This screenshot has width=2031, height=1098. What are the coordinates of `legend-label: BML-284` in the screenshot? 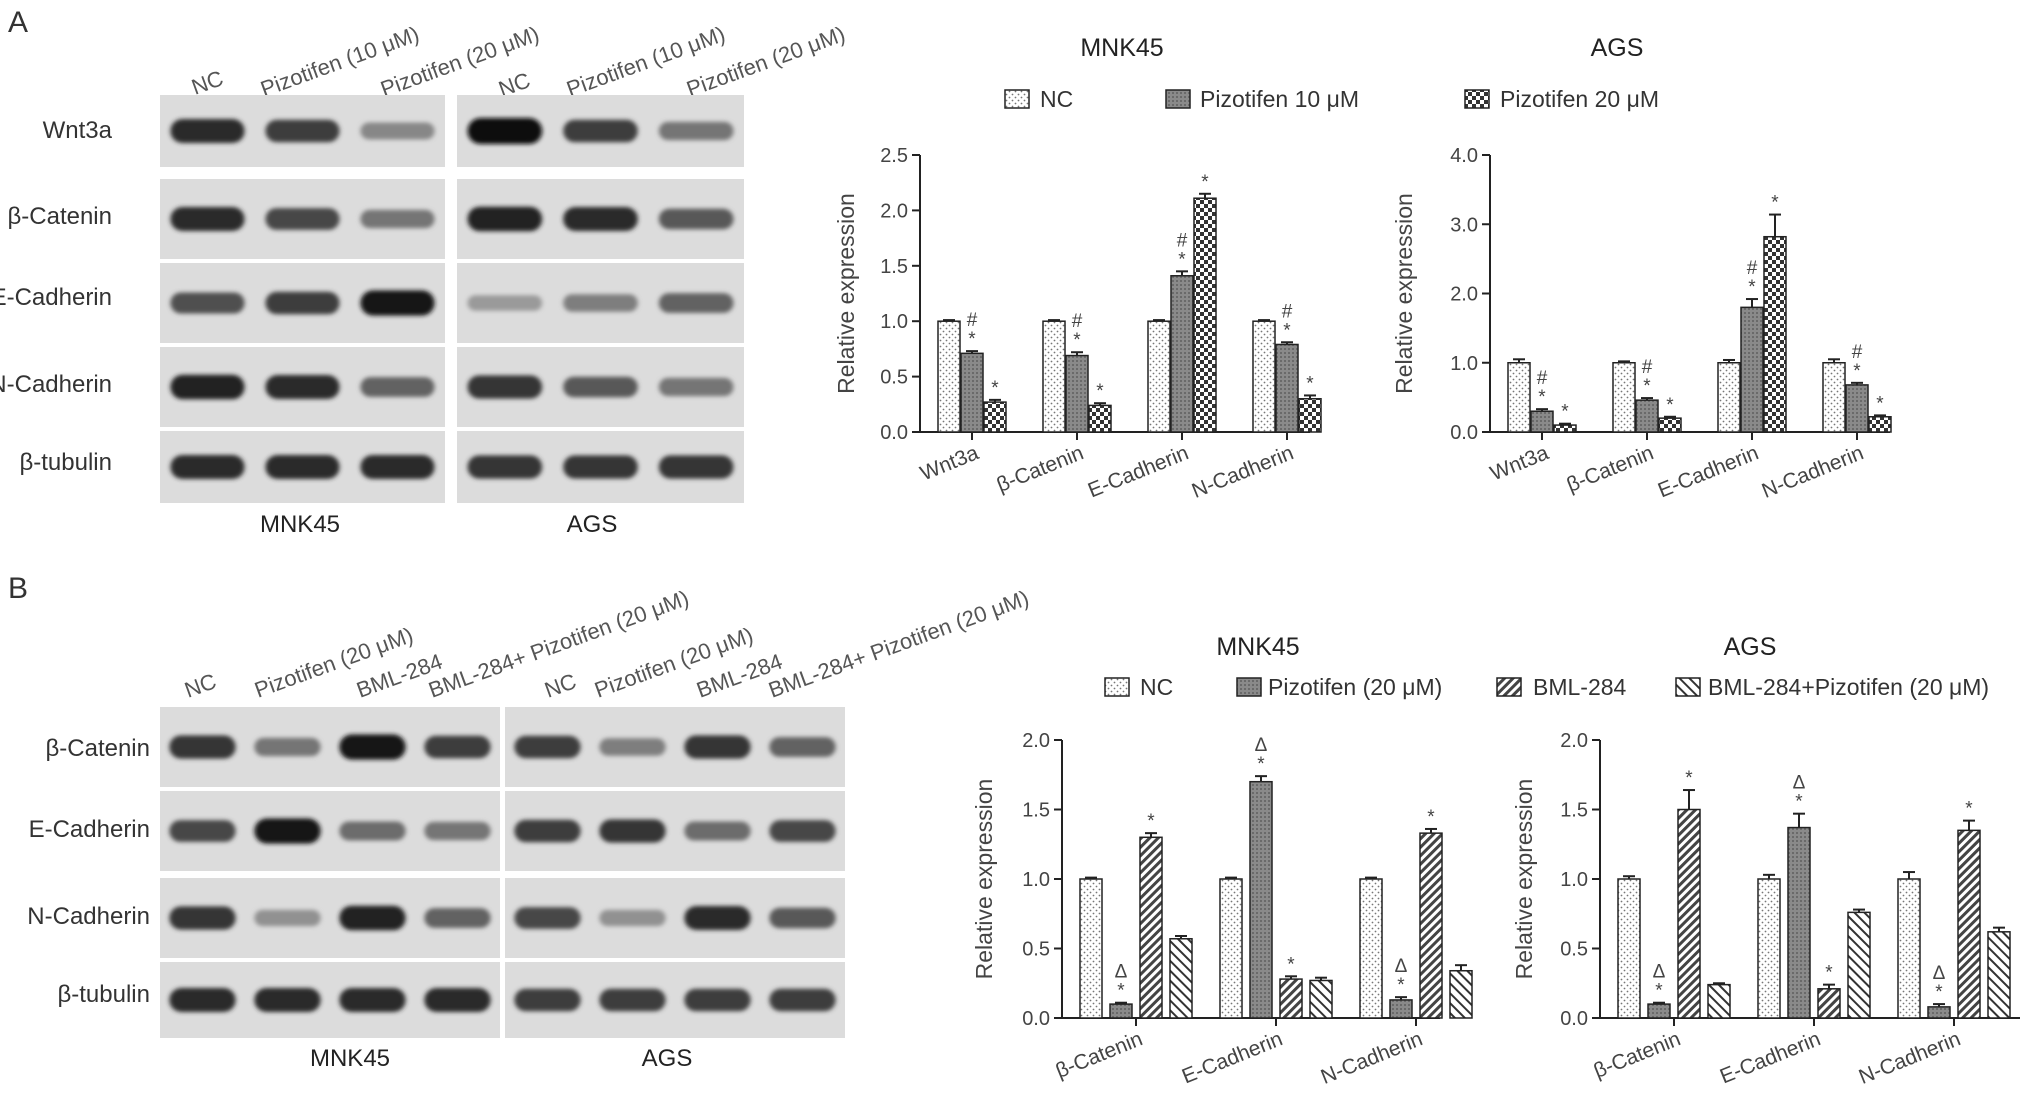 It's located at (1580, 687).